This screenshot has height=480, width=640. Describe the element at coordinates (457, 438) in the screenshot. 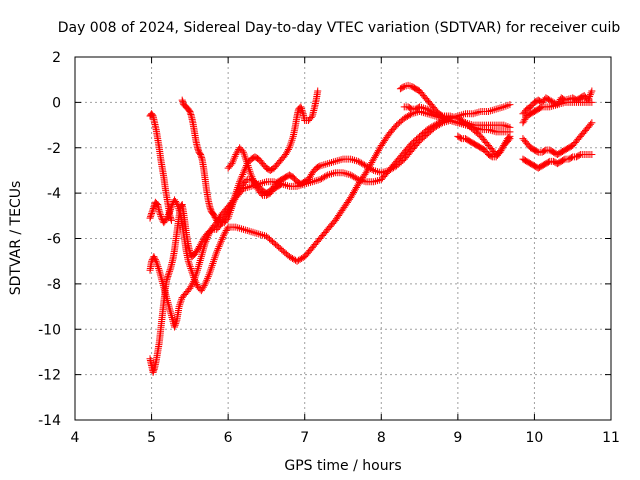

I see `x-tick-label: 9` at that location.